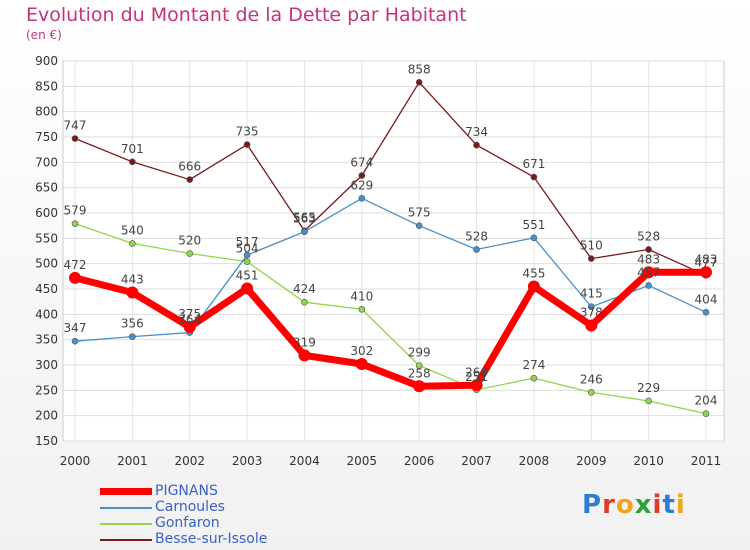 Image resolution: width=750 pixels, height=550 pixels. I want to click on proxiti-logo: Proxiti, so click(634, 505).